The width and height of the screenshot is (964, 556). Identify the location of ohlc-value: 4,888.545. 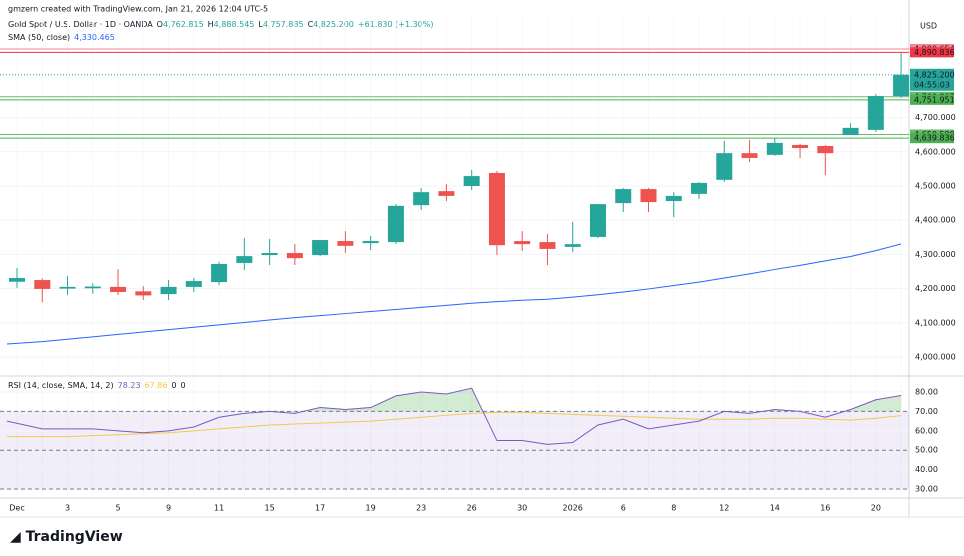
(234, 24).